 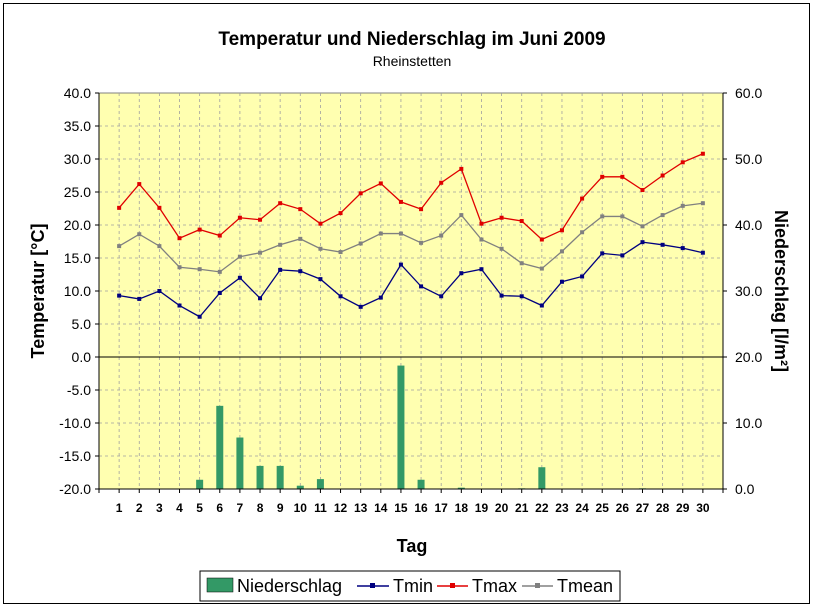 I want to click on y-tick-label: 20.0, so click(x=77, y=225).